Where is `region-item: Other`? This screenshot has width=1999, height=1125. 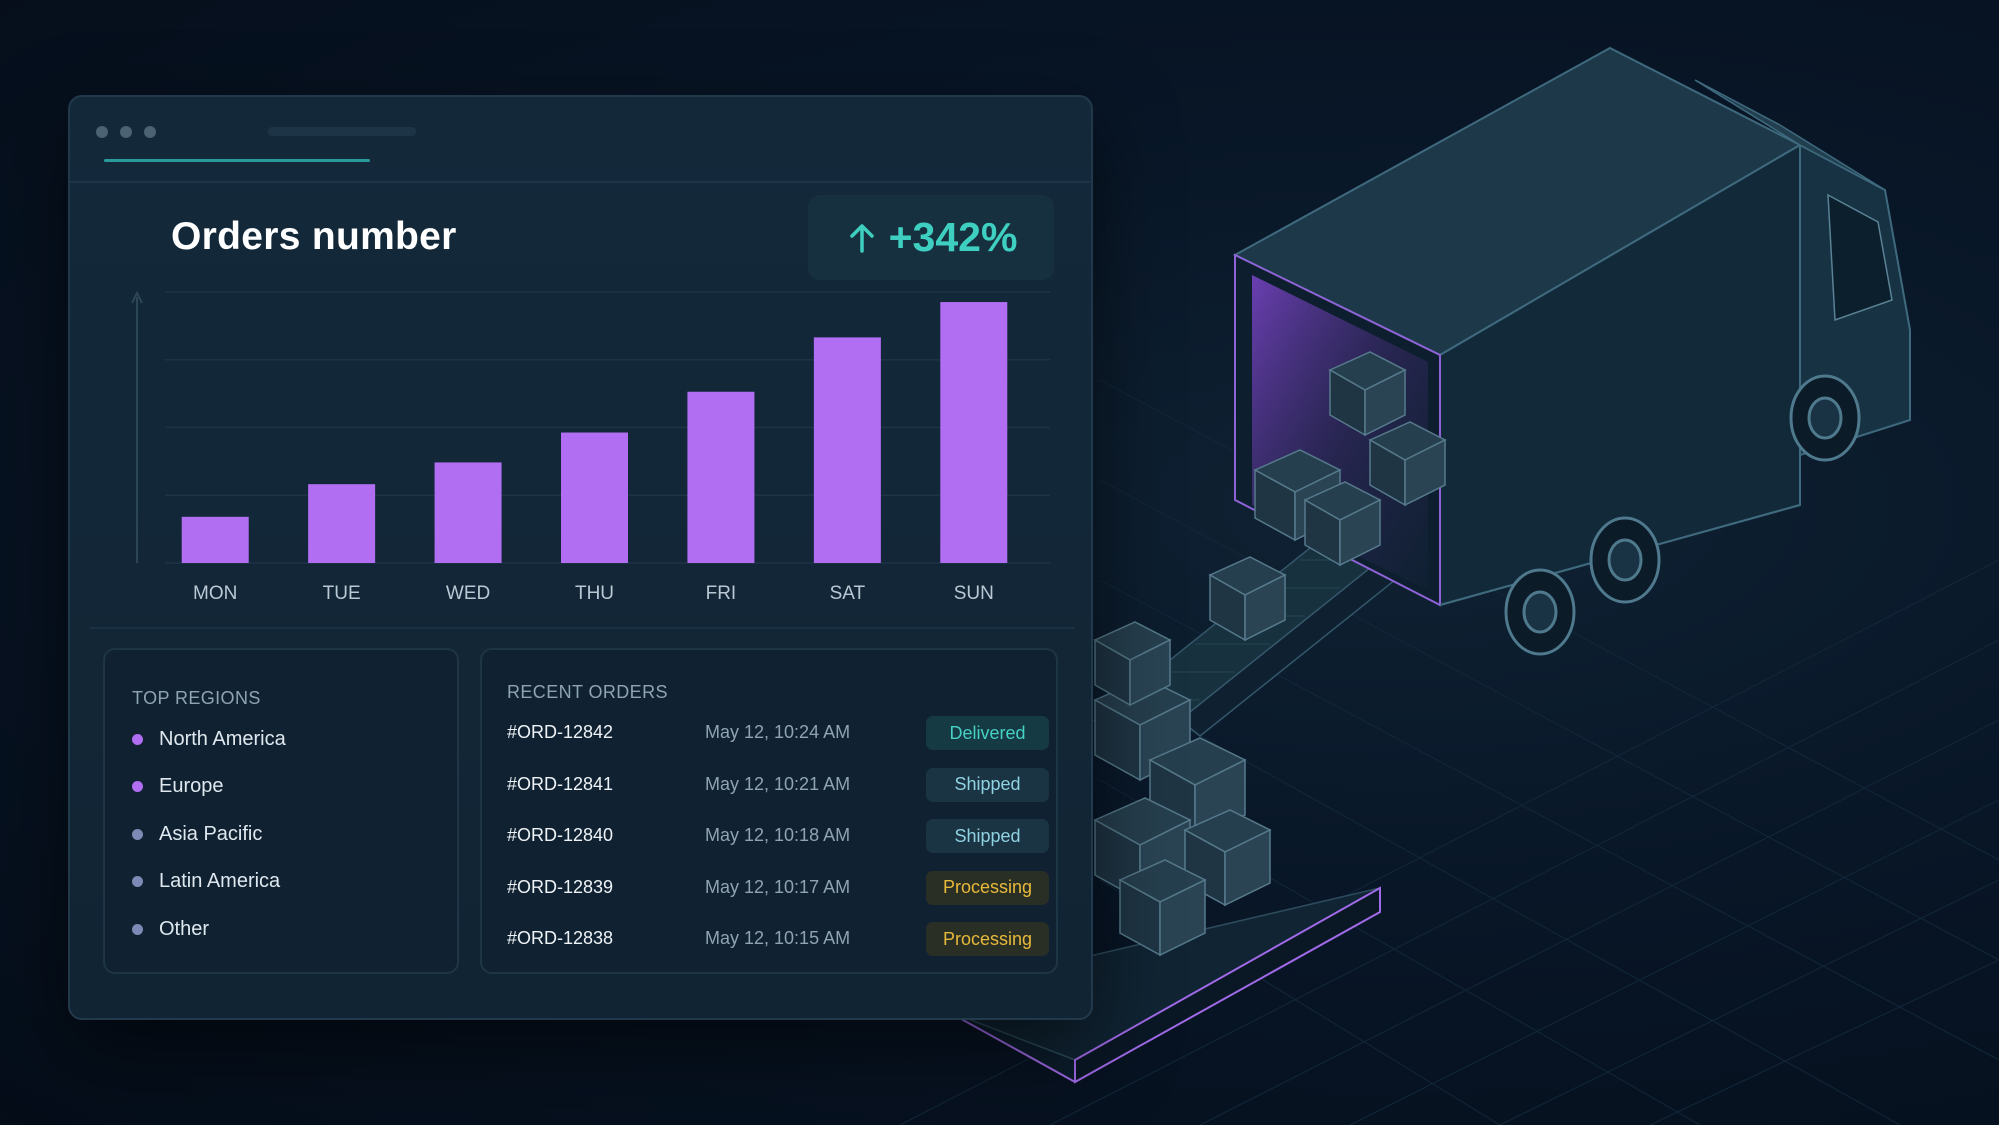 region-item: Other is located at coordinates (170, 929).